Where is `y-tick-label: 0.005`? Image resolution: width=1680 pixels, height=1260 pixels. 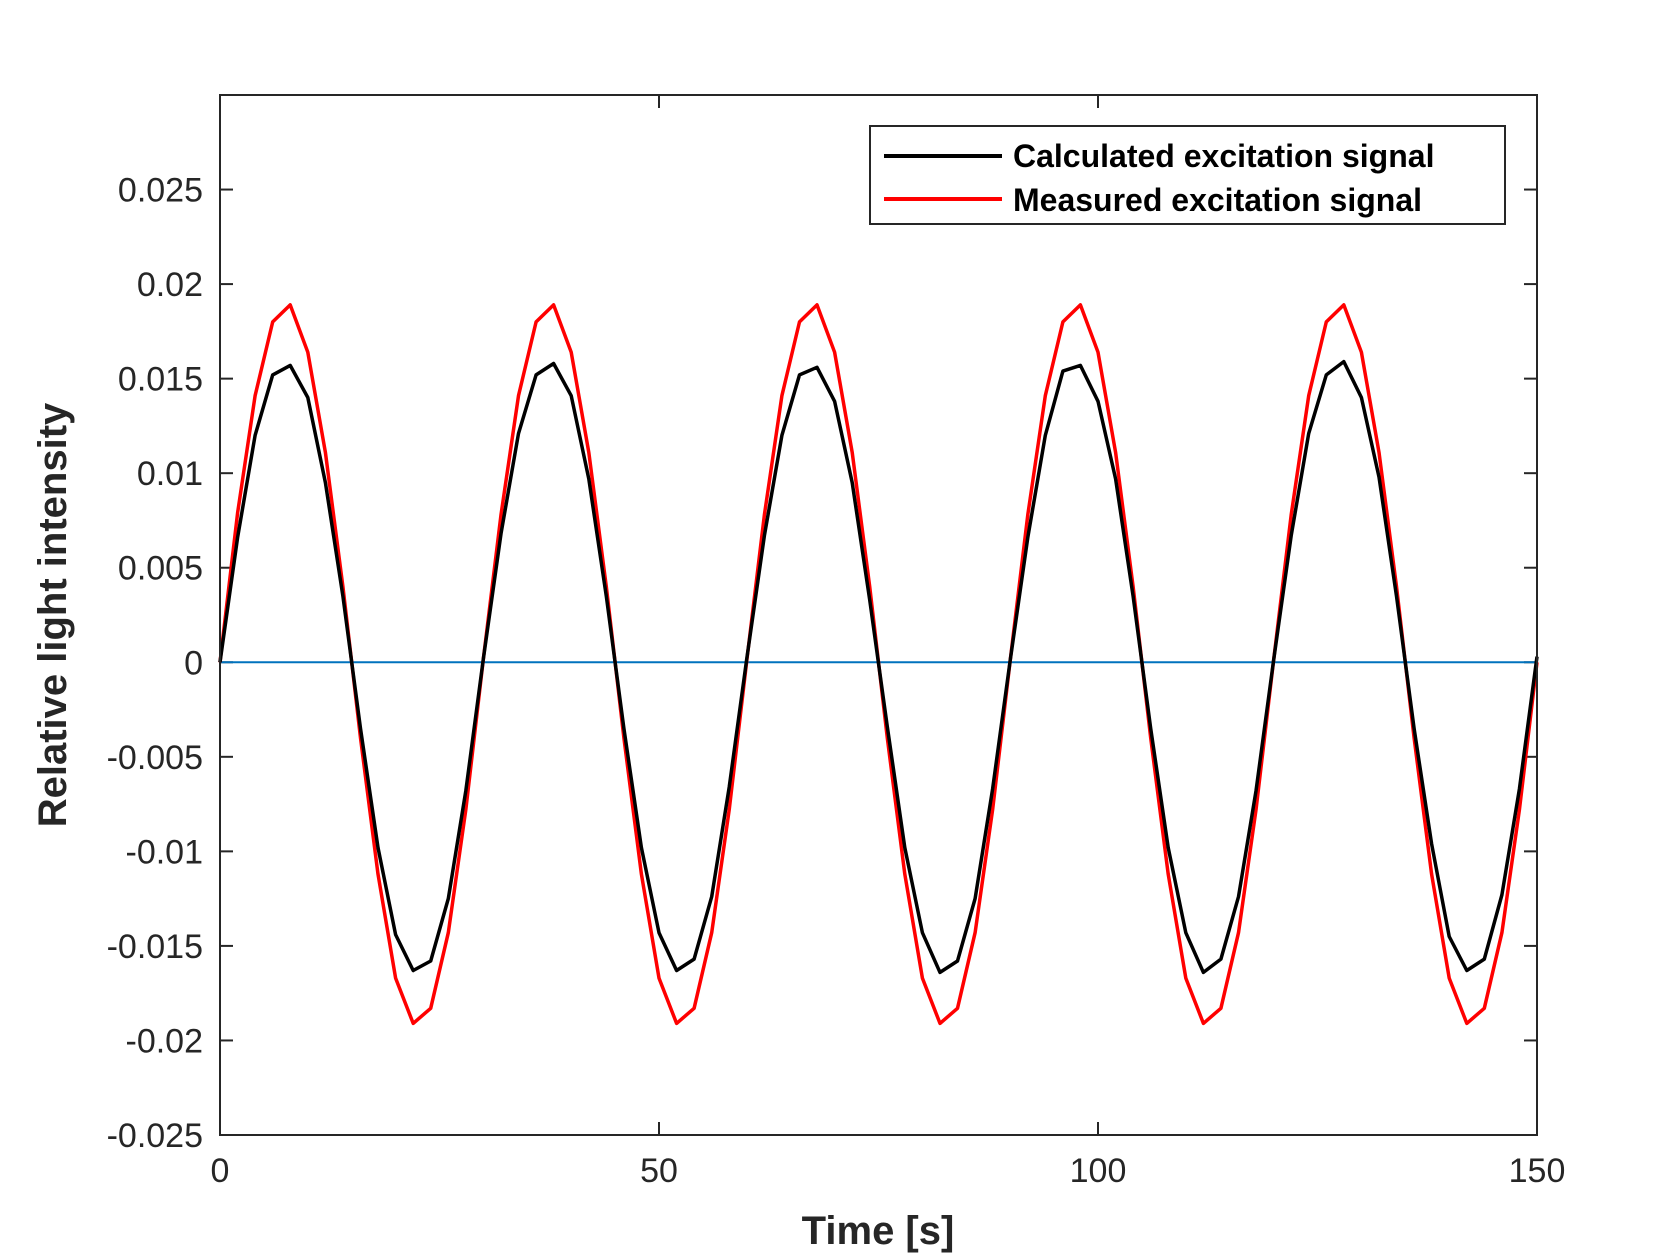 y-tick-label: 0.005 is located at coordinates (160, 569).